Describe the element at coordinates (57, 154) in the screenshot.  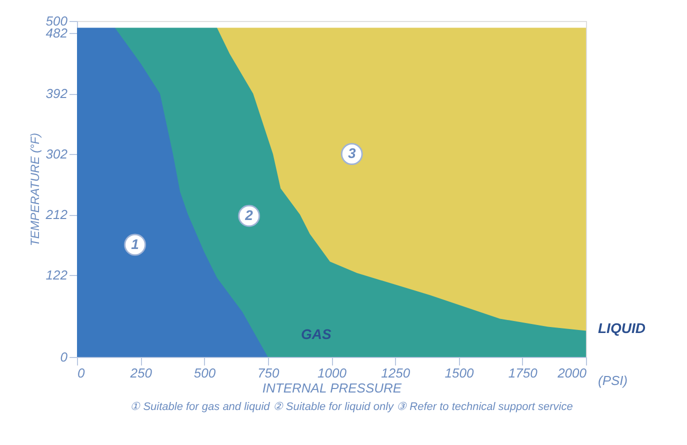
I see `y-tick-label: 302` at that location.